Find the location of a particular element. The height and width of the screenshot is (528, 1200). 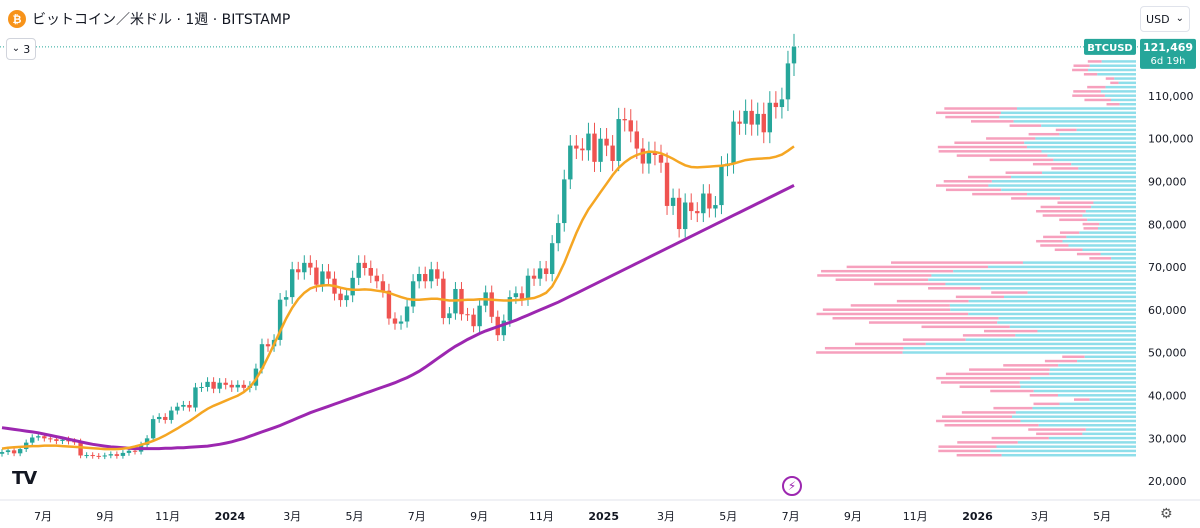

ticker-tag-label: BTCUSD is located at coordinates (1109, 48).